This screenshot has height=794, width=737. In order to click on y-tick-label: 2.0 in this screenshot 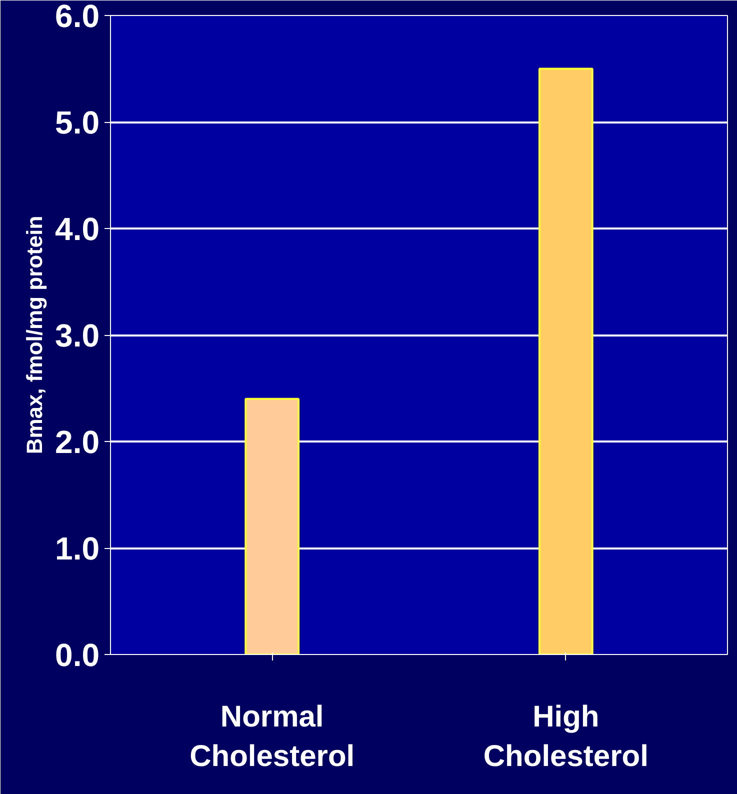, I will do `click(77, 442)`.